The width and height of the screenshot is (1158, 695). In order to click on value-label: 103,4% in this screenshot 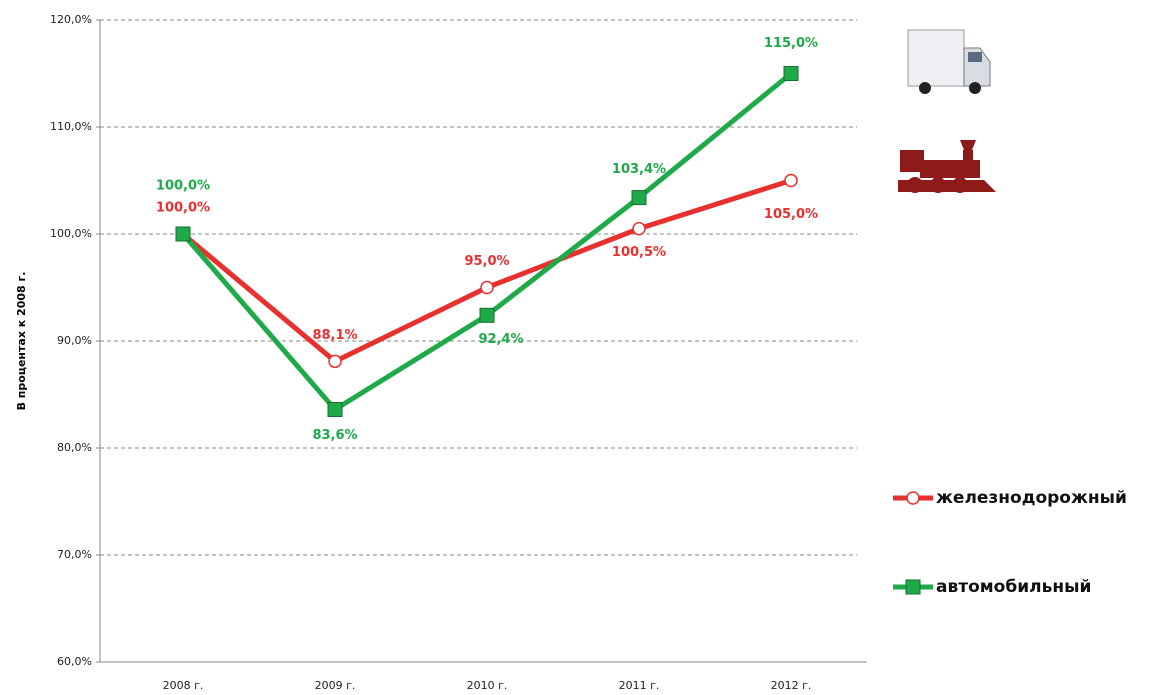, I will do `click(639, 169)`.